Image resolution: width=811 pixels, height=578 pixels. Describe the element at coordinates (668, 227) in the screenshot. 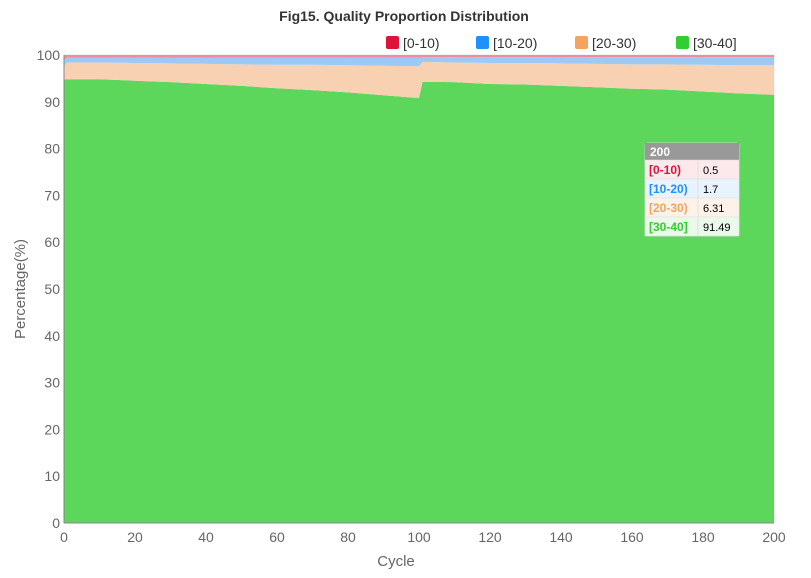

I see `tooltip-series-label: [30-40]` at that location.